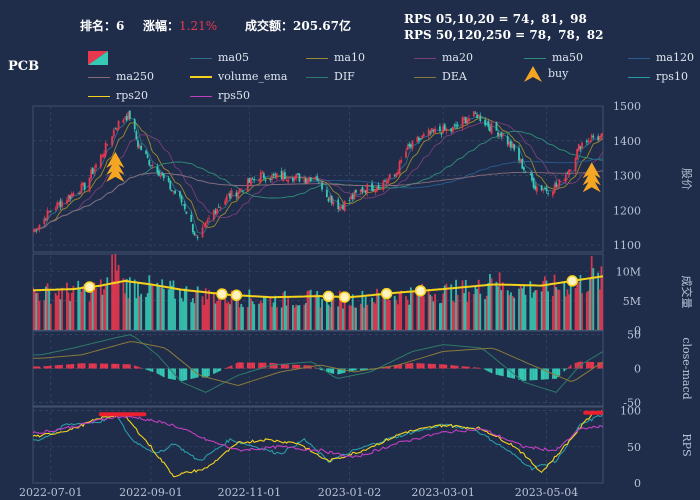 The height and width of the screenshot is (500, 700). Describe the element at coordinates (335, 57) in the screenshot. I see `legend-item-ma10: ma10` at that location.